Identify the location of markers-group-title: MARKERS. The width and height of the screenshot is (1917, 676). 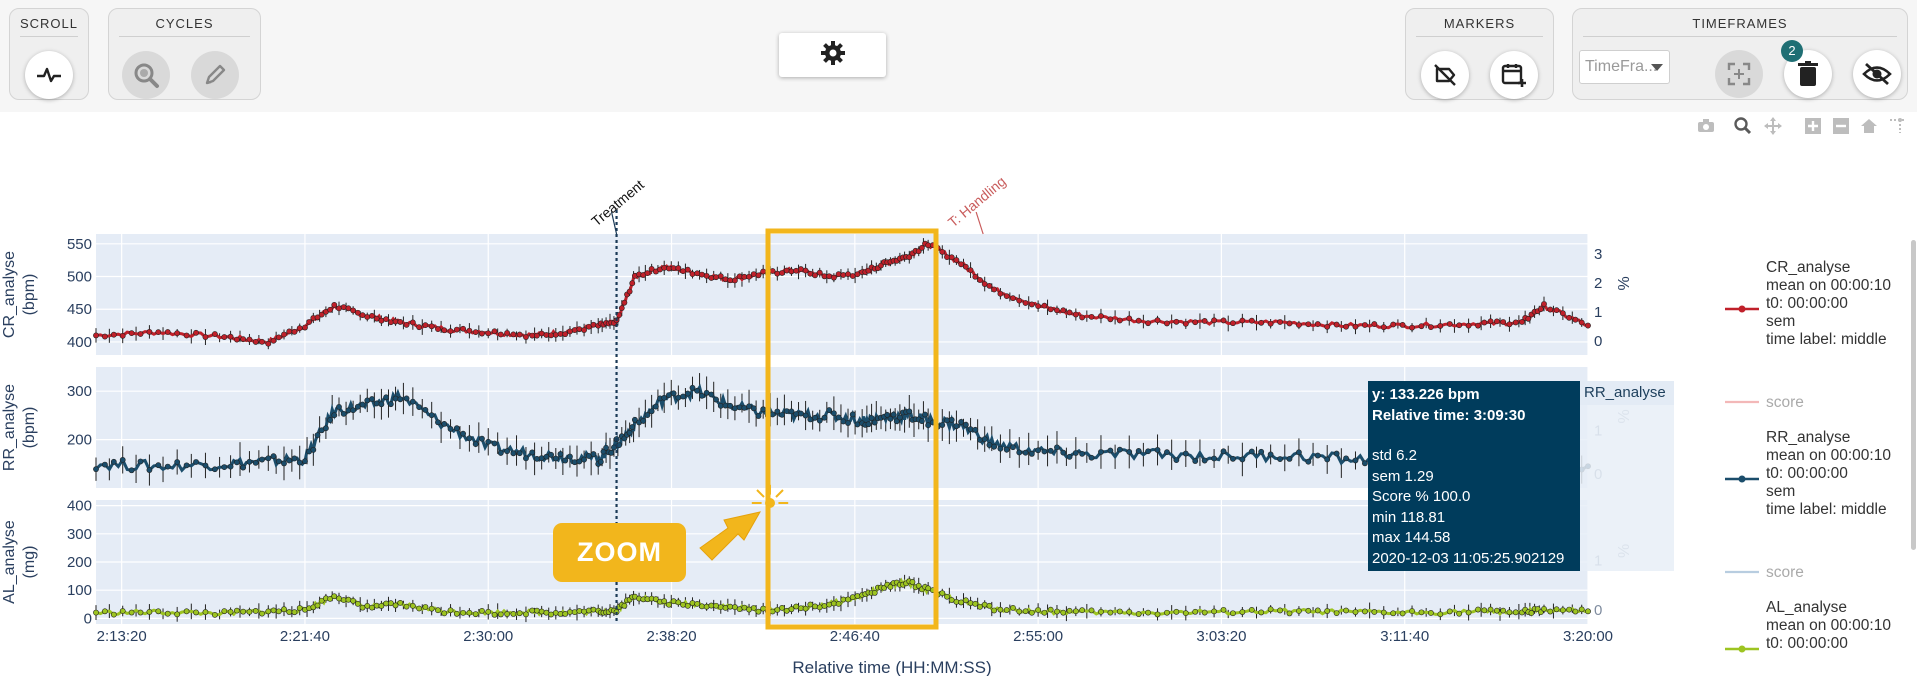
(1479, 23).